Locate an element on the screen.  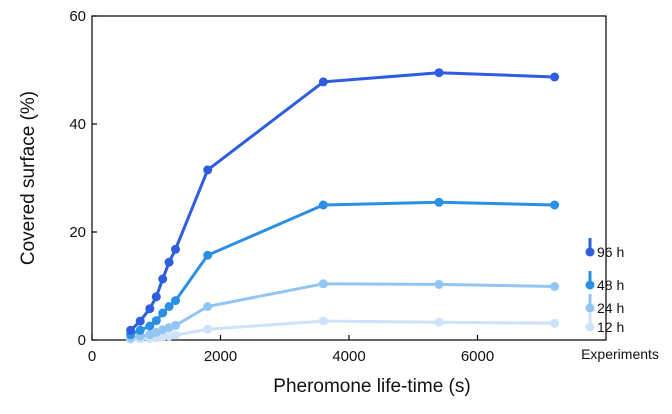
legend: 96 h 48 h 24 h 12 h Experiments is located at coordinates (620, 300).